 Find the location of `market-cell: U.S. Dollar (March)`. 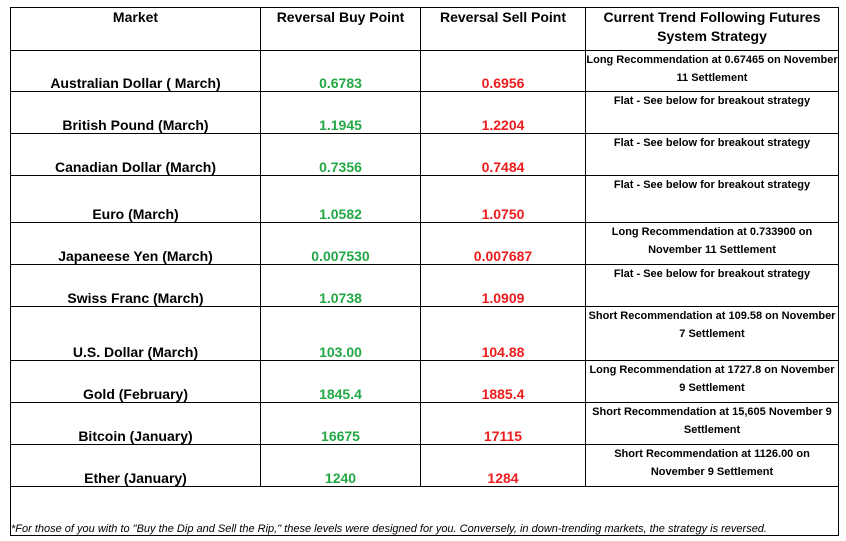

market-cell: U.S. Dollar (March) is located at coordinates (135, 333).